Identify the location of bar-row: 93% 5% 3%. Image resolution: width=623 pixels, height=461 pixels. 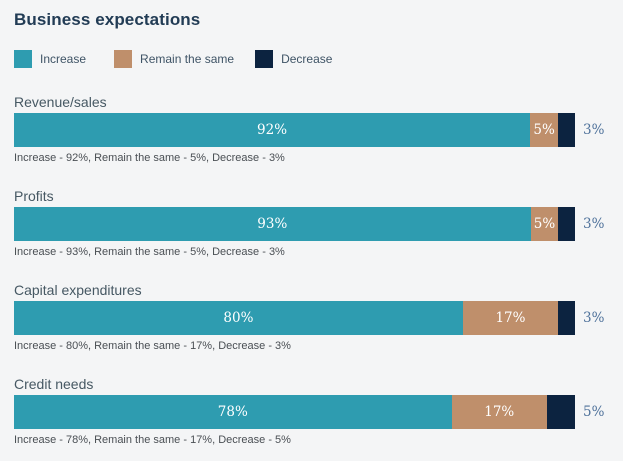
(311, 224).